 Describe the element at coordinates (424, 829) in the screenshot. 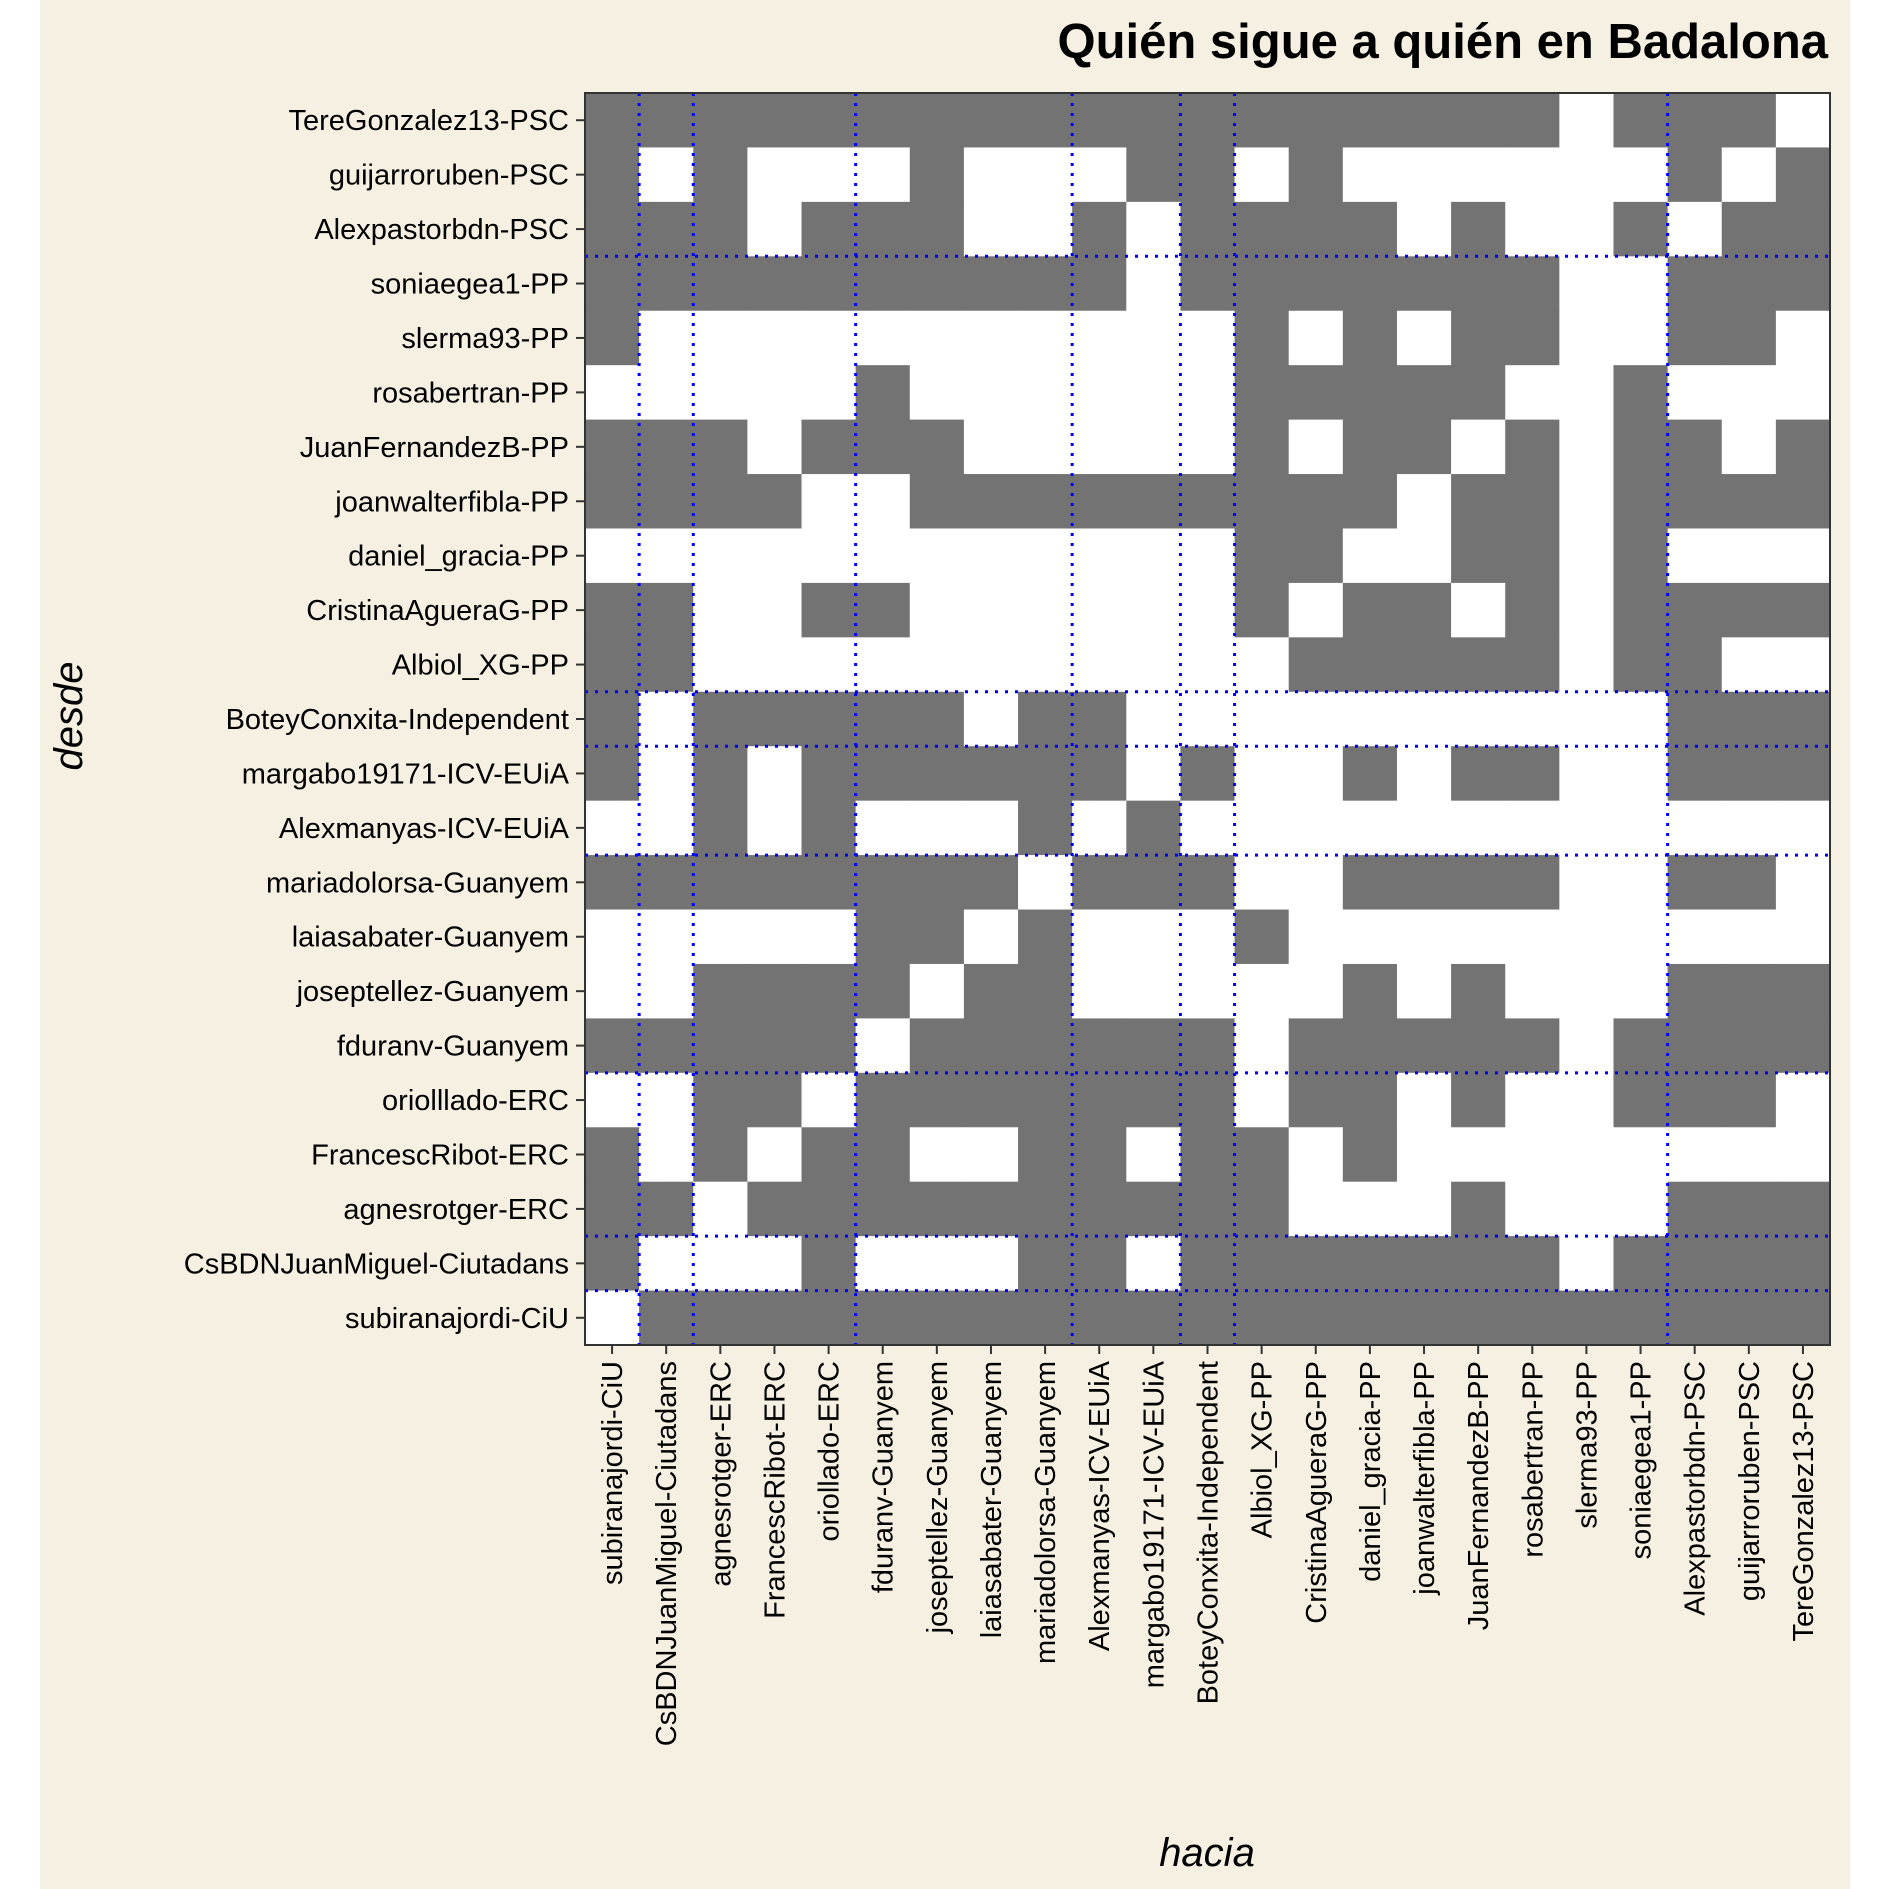

I see `y-tick-label: Alexmanyas-ICV-EUiA` at that location.